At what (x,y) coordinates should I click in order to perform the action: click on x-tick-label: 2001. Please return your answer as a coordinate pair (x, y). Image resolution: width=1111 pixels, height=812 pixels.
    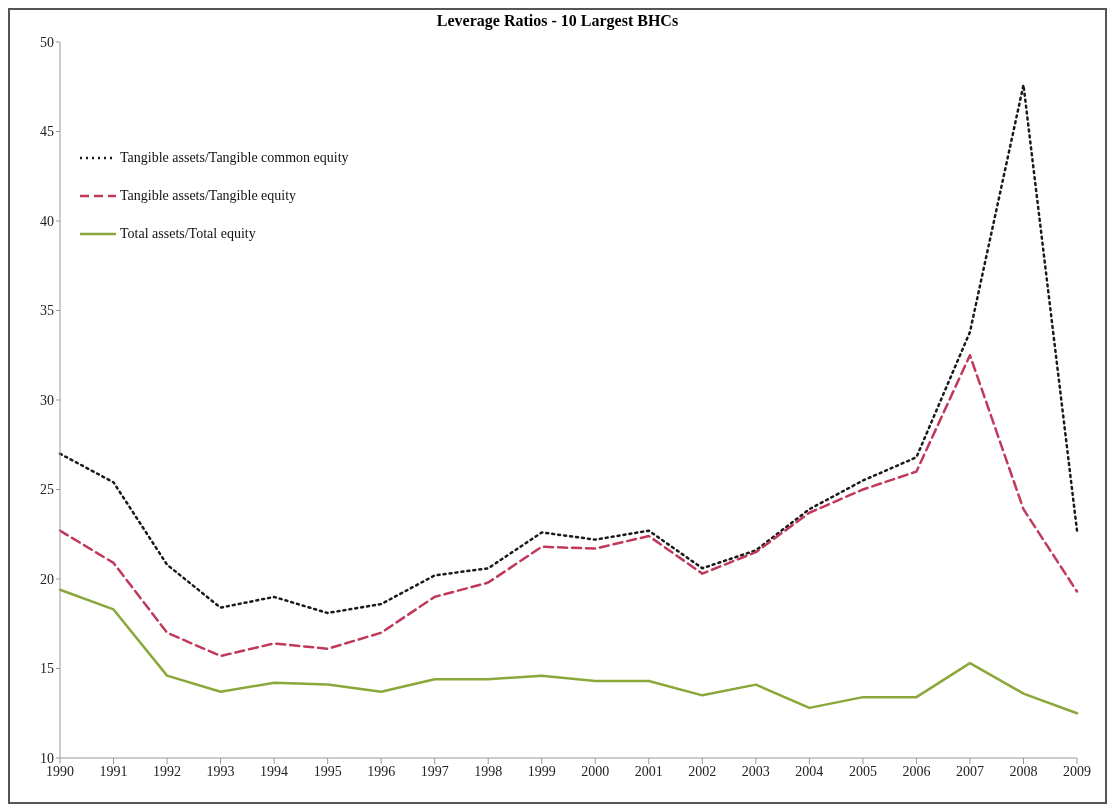
    Looking at the image, I should click on (648, 771).